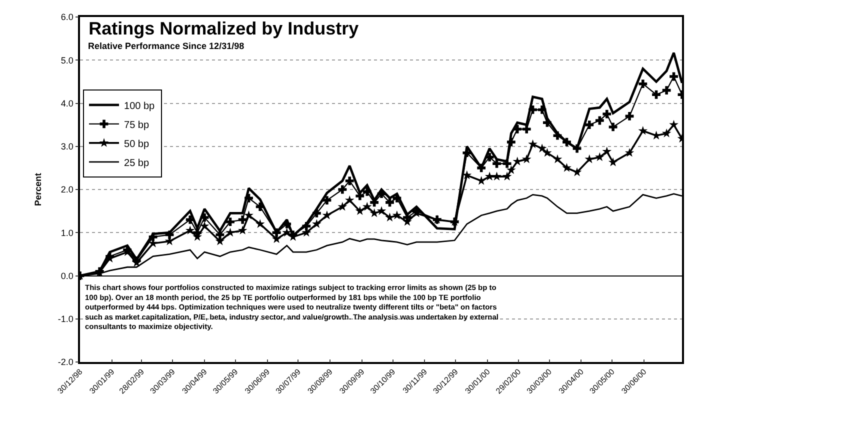 The width and height of the screenshot is (859, 430). I want to click on y-tick-label: 4.0, so click(67, 103).